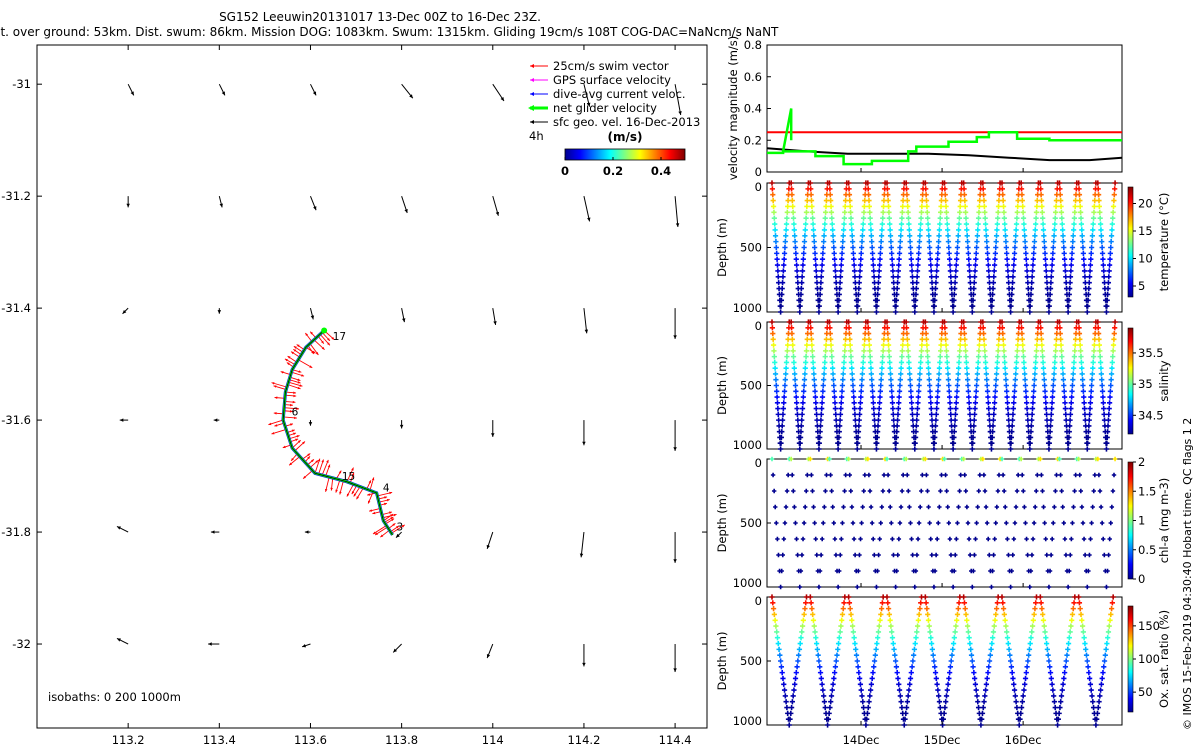  I want to click on track-line, so click(337, 433).